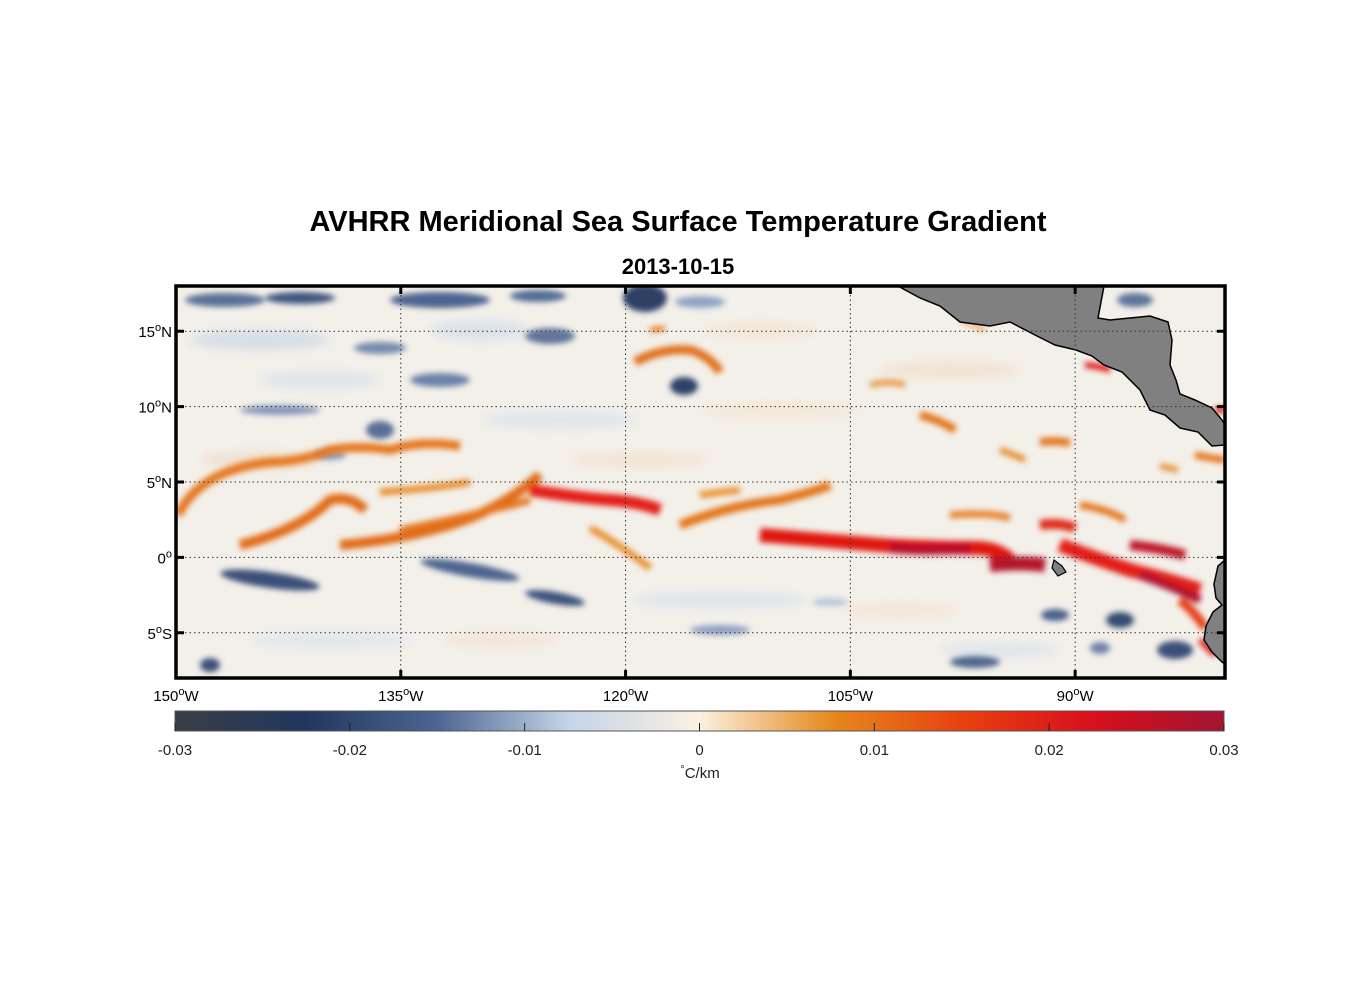 Image resolution: width=1356 pixels, height=1000 pixels. Describe the element at coordinates (350, 750) in the screenshot. I see `colorbar-tick-label: -0.02` at that location.